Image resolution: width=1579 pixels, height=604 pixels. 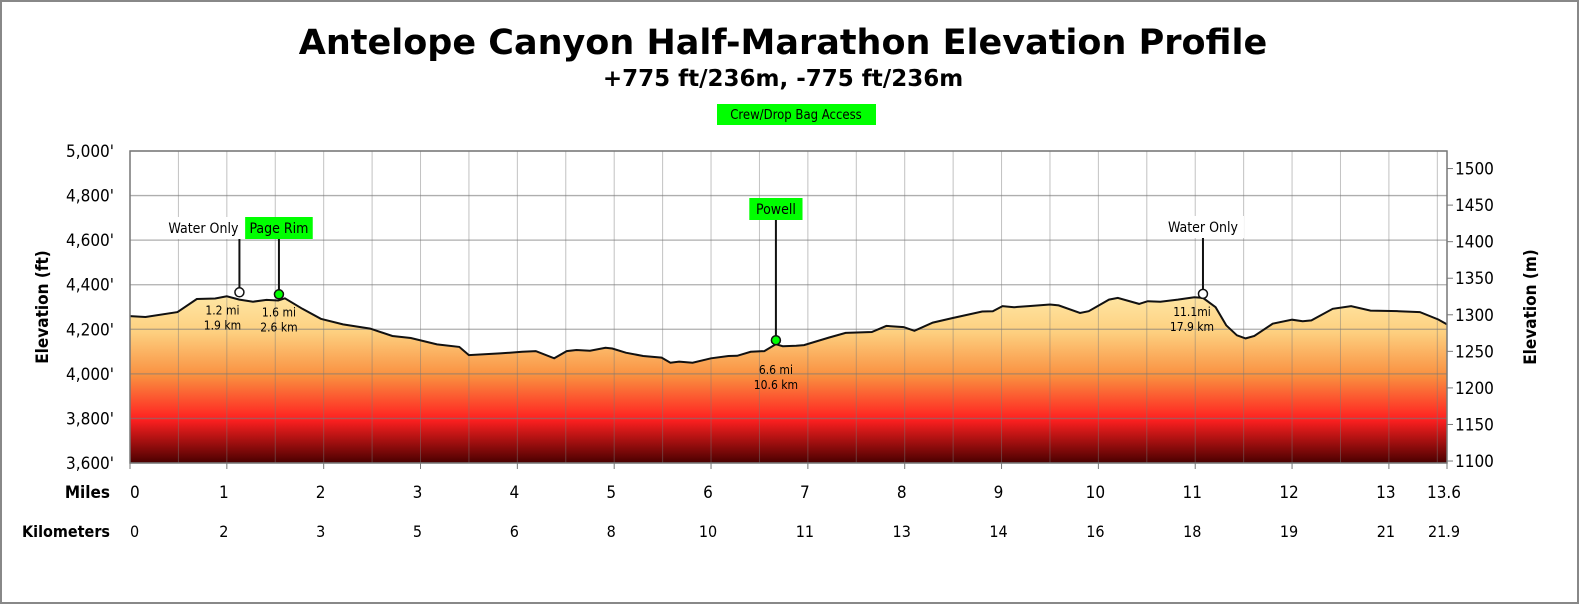 What do you see at coordinates (1289, 531) in the screenshot?
I see `x-tick-label-km: 19` at bounding box center [1289, 531].